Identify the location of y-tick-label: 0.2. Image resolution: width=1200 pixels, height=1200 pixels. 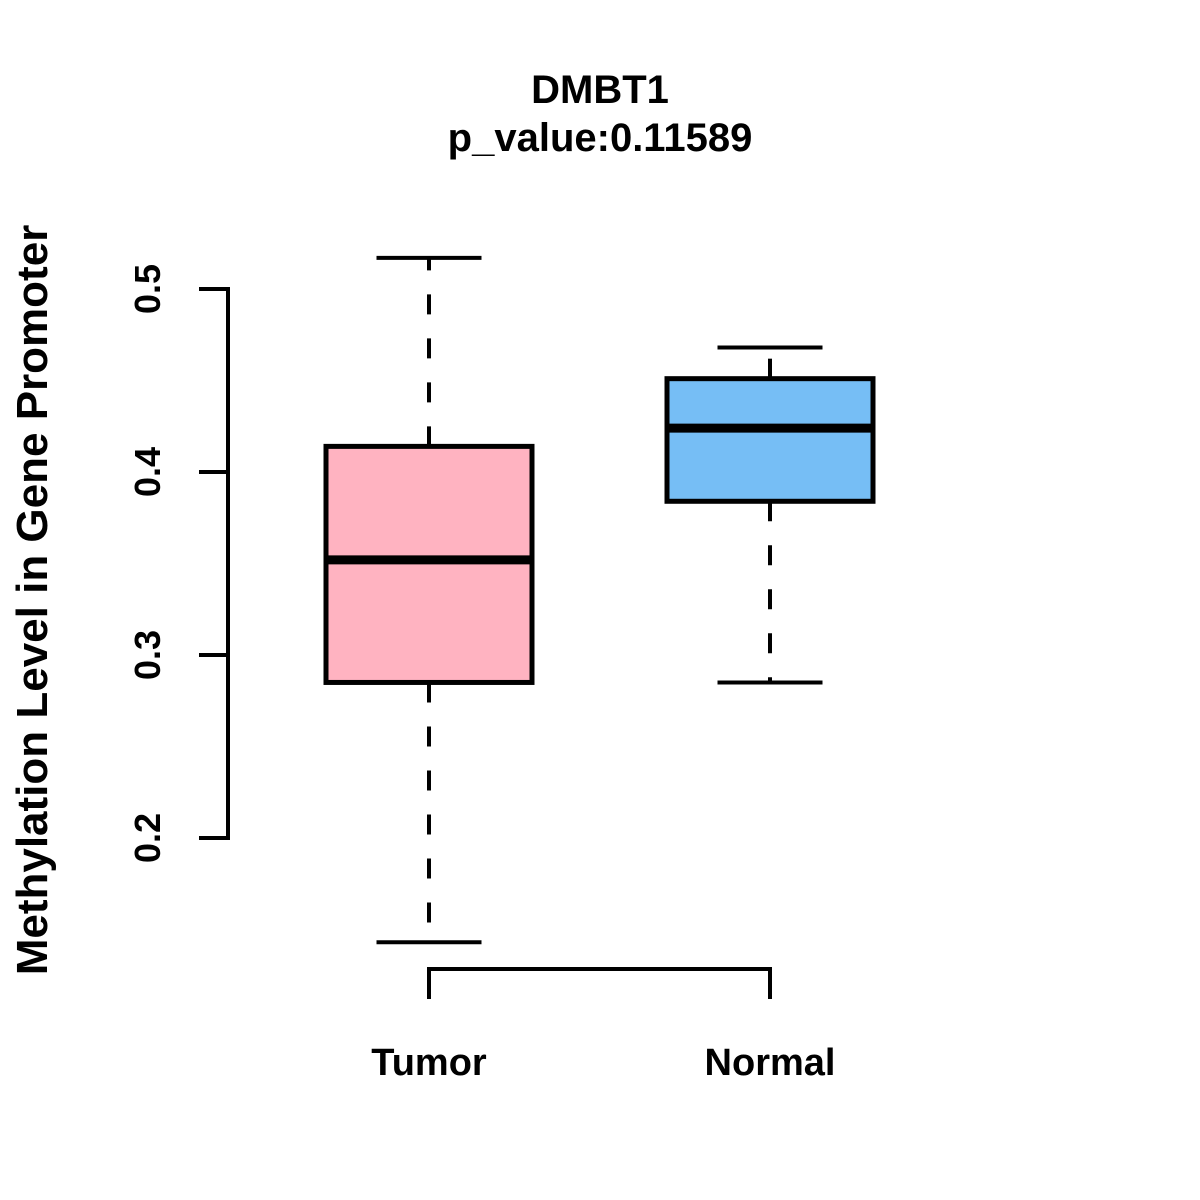
(147, 838).